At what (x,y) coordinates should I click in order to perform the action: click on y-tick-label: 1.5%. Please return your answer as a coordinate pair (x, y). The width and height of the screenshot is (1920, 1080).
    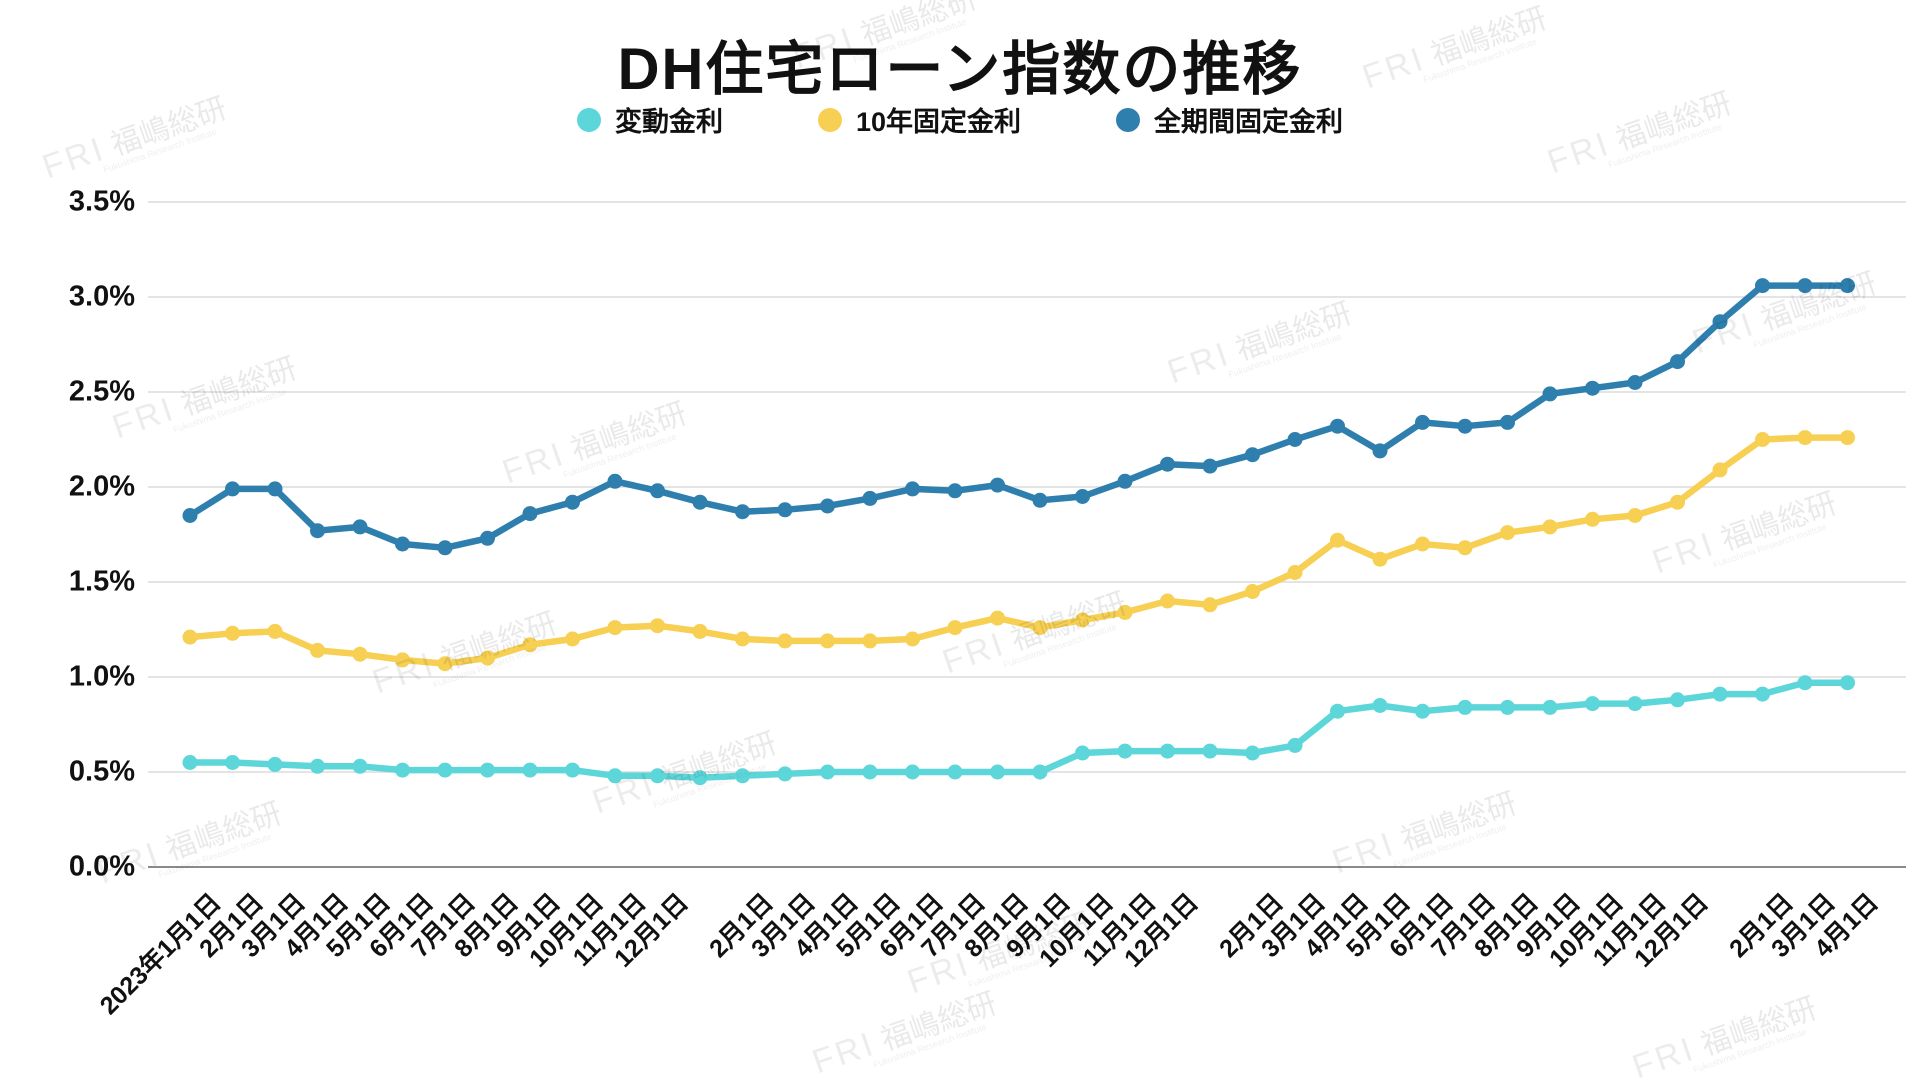
    Looking at the image, I should click on (101, 581).